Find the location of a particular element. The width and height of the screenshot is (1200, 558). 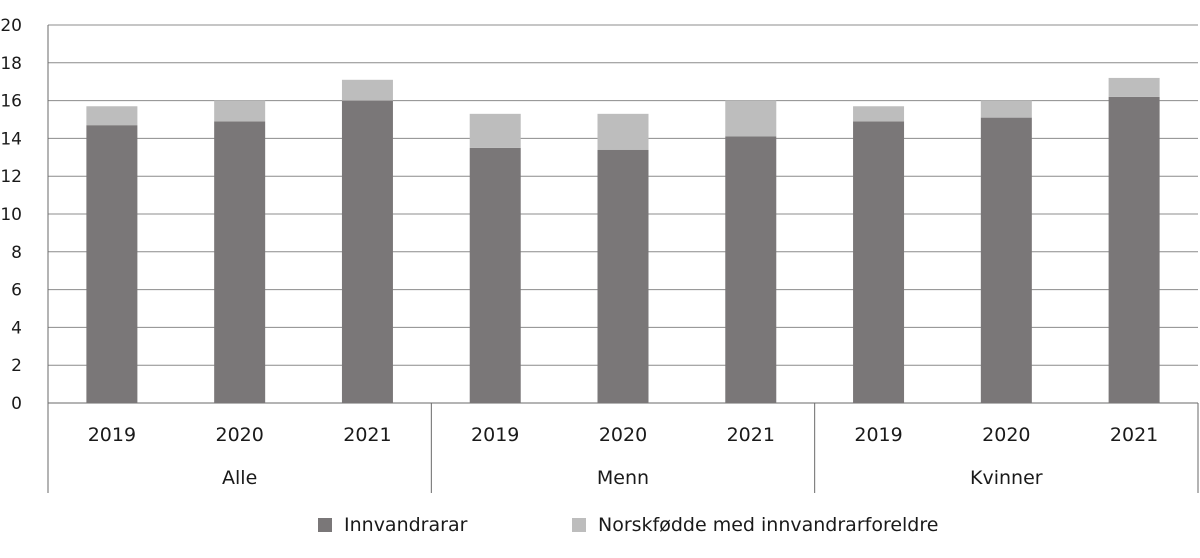

y-tick-label: 6 is located at coordinates (16, 291).